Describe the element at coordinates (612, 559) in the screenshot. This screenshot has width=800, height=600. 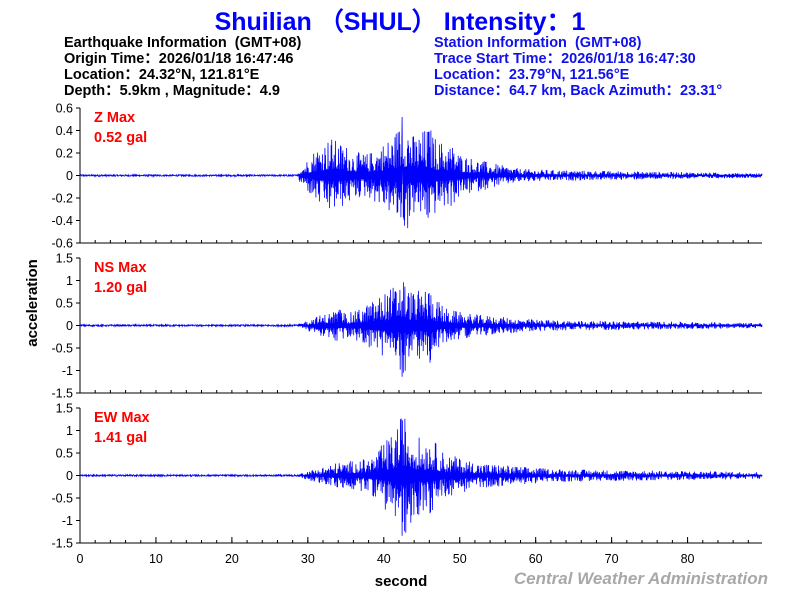
I see `x-tick-label: 70` at that location.